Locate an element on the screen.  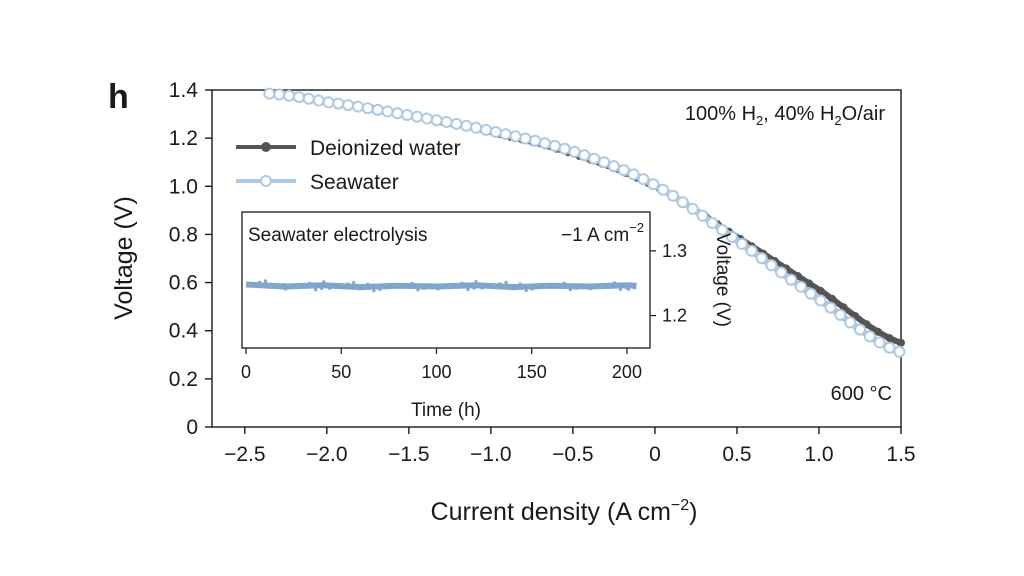
legend-label-seawater: Seawater is located at coordinates (354, 182).